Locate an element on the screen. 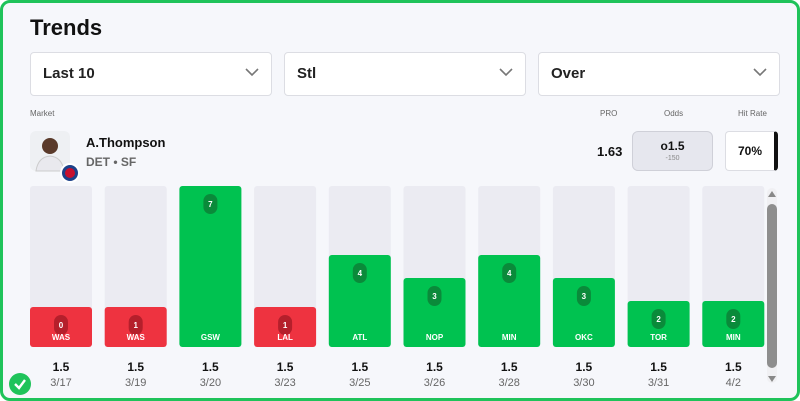 The height and width of the screenshot is (401, 800). dropdown: Stl is located at coordinates (405, 74).